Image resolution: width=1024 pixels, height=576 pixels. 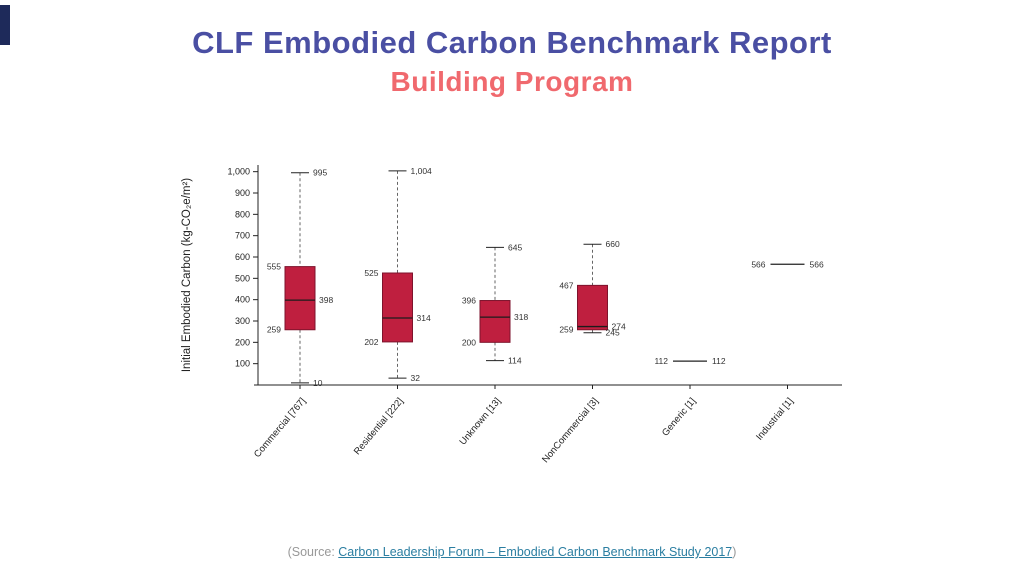 I want to click on svg-text: 274, so click(x=619, y=327).